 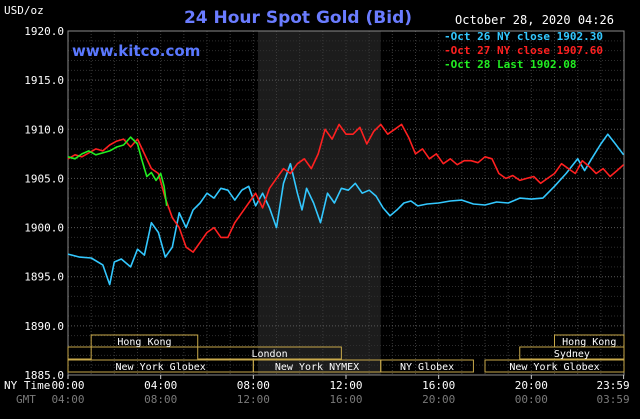 What do you see at coordinates (67, 385) in the screenshot?
I see `x-tick-label-ny: 00:00` at bounding box center [67, 385].